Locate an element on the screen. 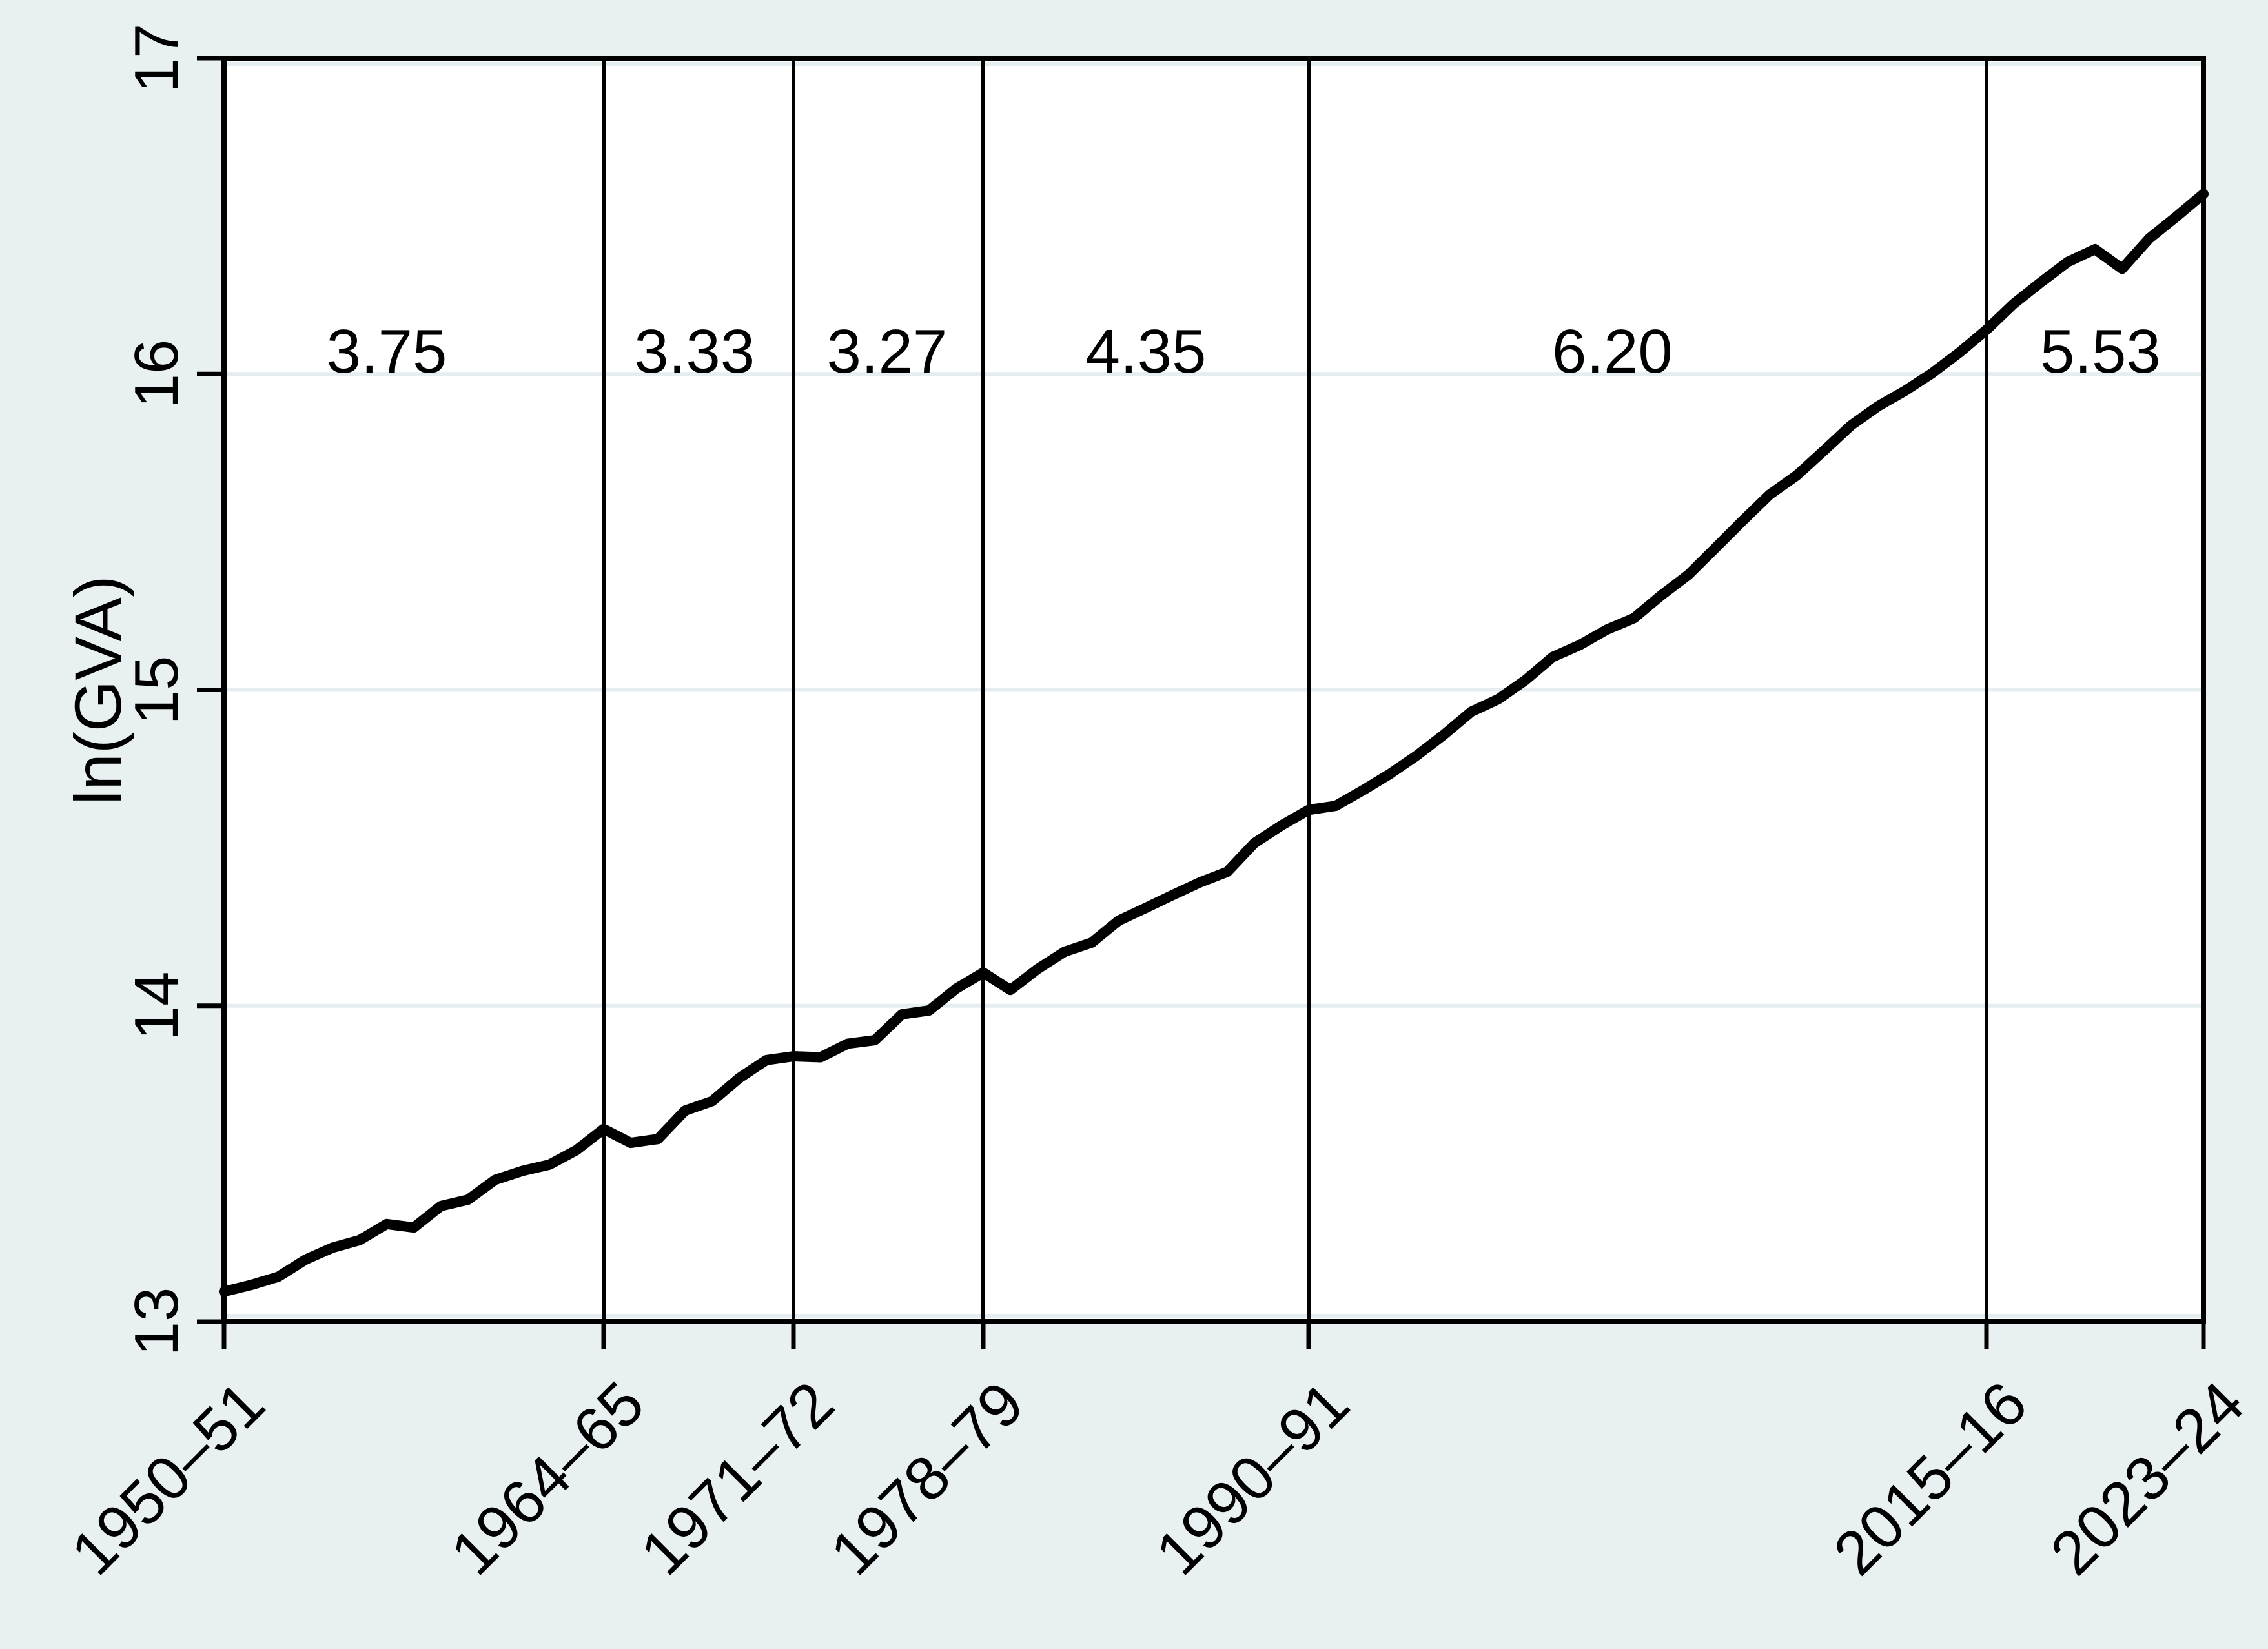 Image resolution: width=2268 pixels, height=1649 pixels. growth-rate-annotation-4.35: 4.35 is located at coordinates (1146, 352).